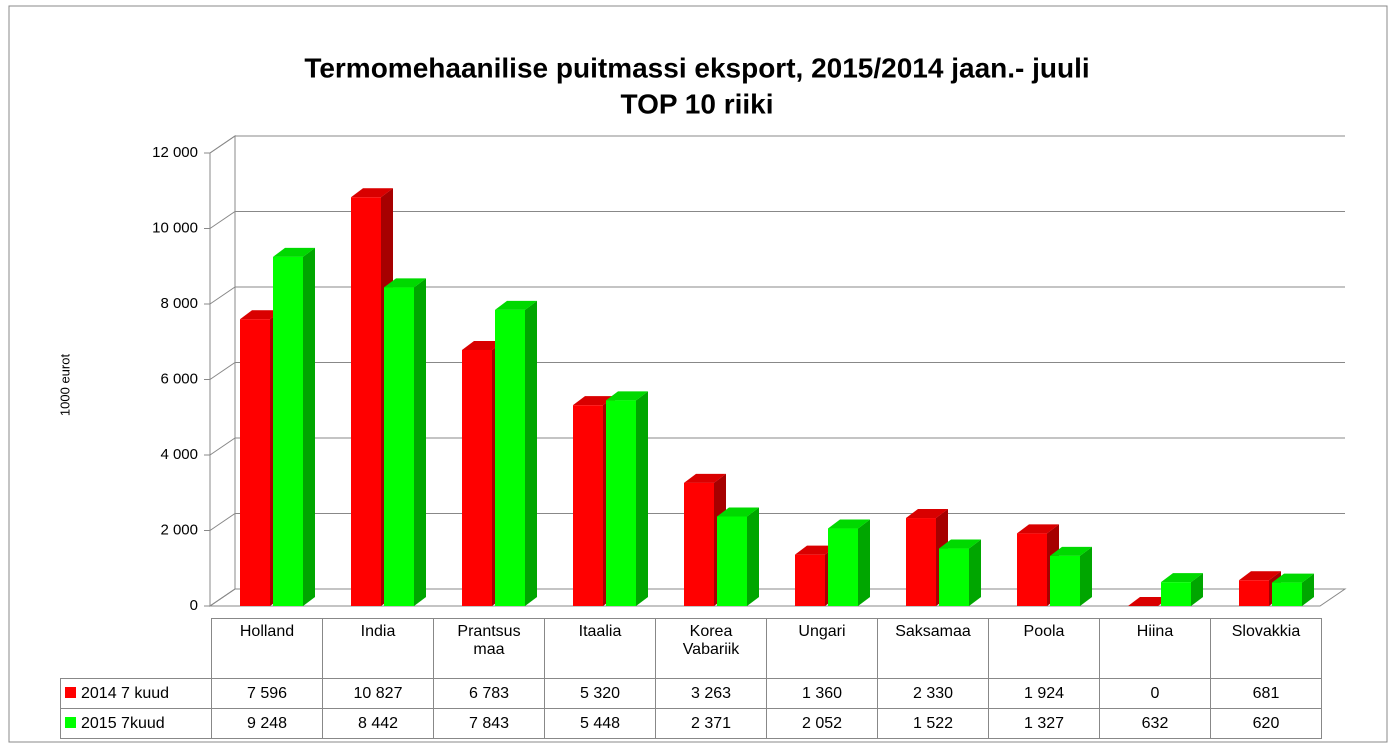 This screenshot has height=749, width=1394. Describe the element at coordinates (125, 693) in the screenshot. I see `legend-label: 2014 7 kuud` at that location.